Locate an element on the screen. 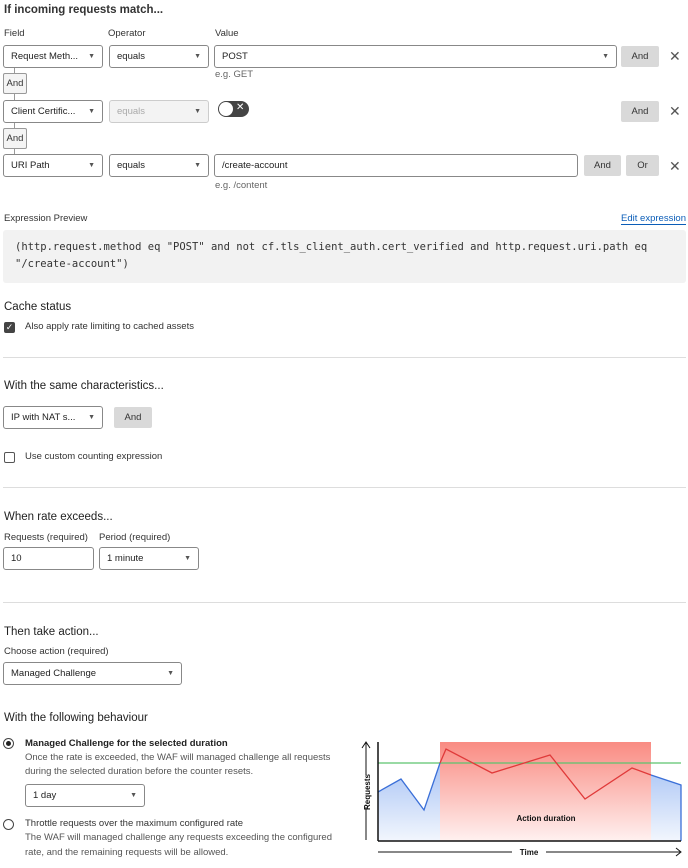  rate-limit-illustration: Requests Time Action duration is located at coordinates (519, 799).